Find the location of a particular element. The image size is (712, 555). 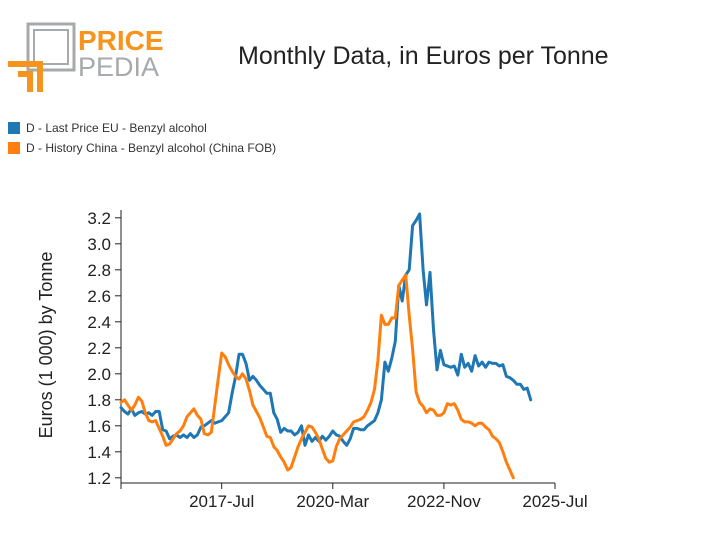

logo-text-top: PRICE is located at coordinates (121, 40).